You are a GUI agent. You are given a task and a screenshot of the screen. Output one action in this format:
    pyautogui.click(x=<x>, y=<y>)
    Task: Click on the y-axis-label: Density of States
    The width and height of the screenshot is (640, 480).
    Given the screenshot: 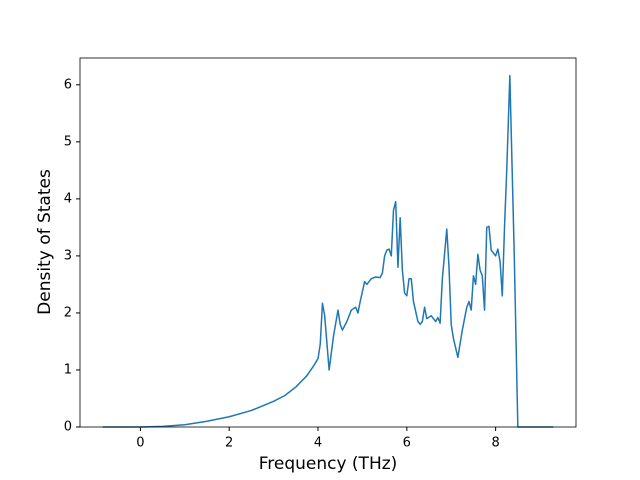 What is the action you would take?
    pyautogui.click(x=45, y=242)
    